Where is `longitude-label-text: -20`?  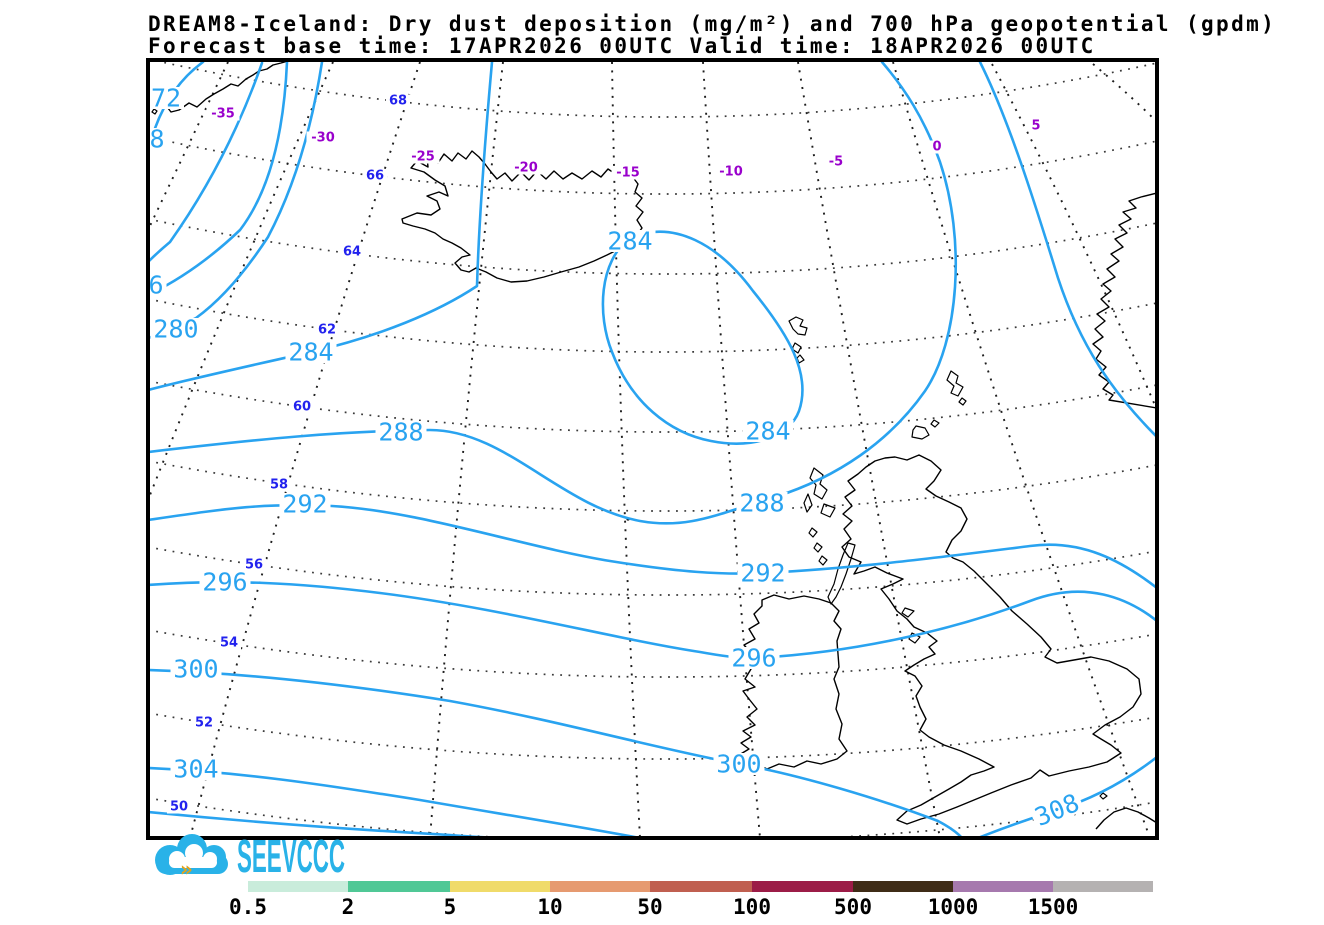 longitude-label-text: -20 is located at coordinates (526, 168).